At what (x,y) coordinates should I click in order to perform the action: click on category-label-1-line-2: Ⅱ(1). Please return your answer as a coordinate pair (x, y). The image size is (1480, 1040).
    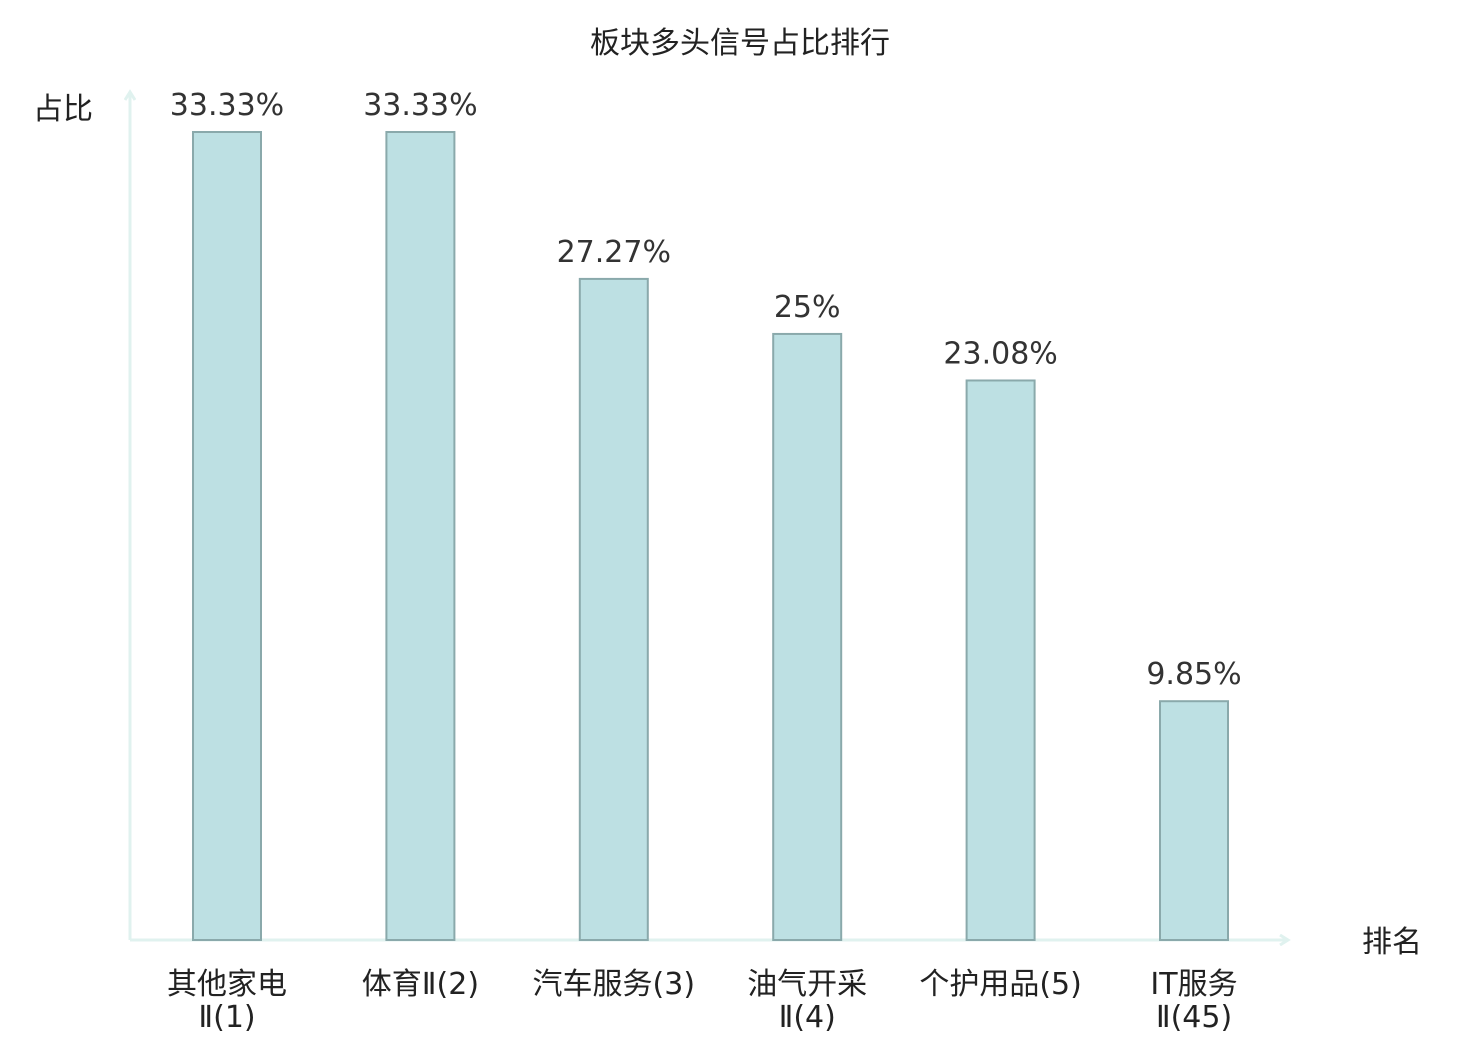
    Looking at the image, I should click on (226, 1017).